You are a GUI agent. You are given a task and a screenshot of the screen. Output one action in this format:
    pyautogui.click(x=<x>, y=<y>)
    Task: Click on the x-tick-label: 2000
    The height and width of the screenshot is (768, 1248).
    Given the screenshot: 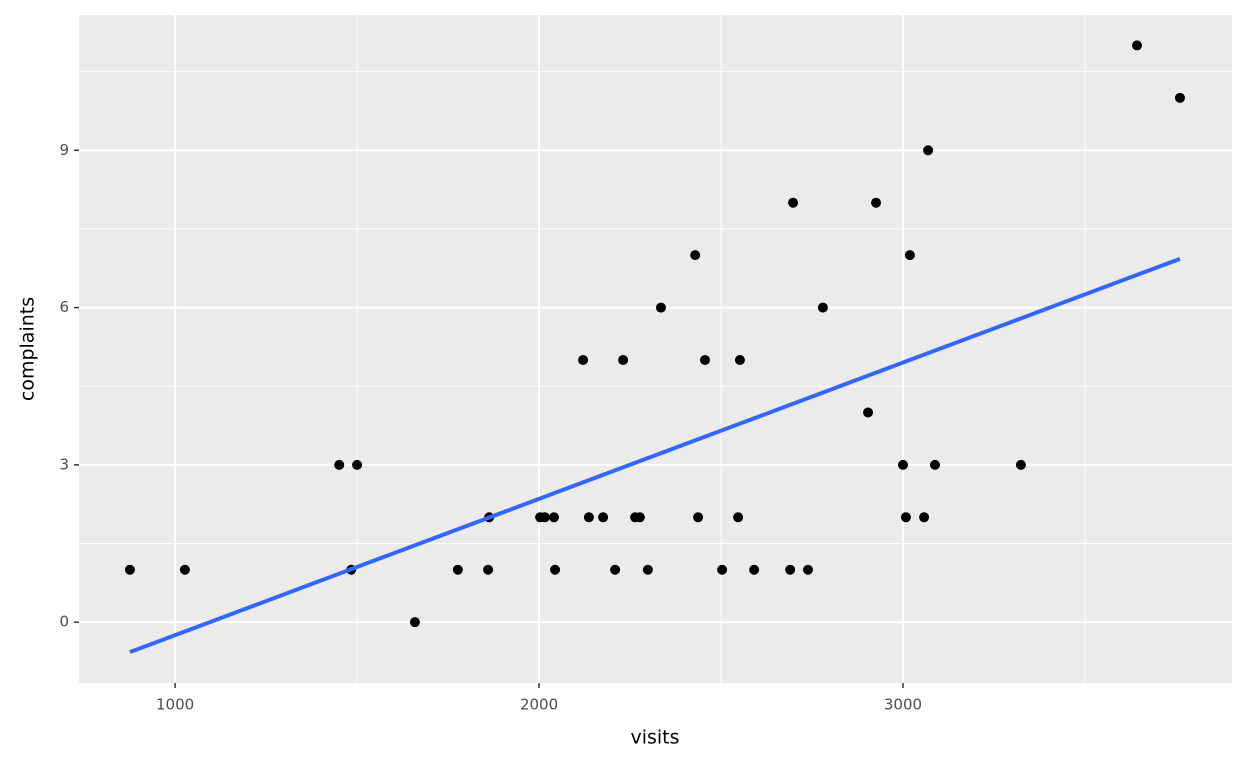 What is the action you would take?
    pyautogui.click(x=539, y=705)
    